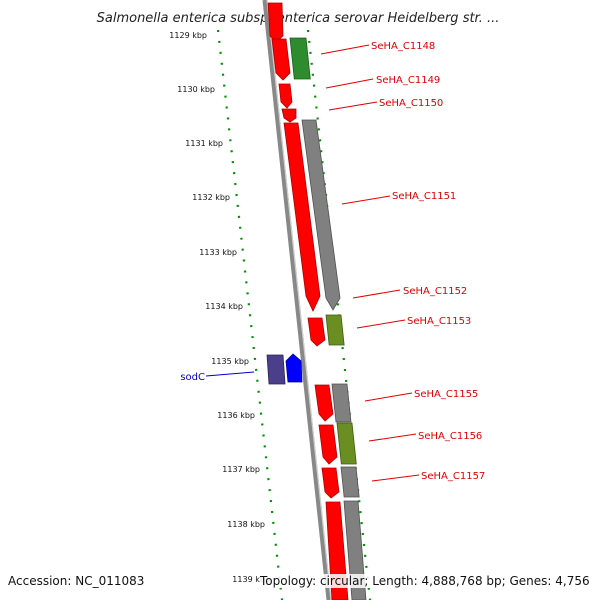 The height and width of the screenshot is (600, 600). I want to click on gene-label: SeHA_C1149, so click(408, 80).